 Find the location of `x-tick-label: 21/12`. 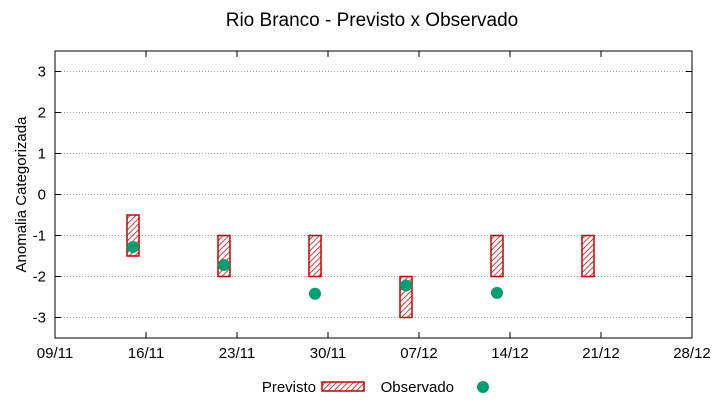

x-tick-label: 21/12 is located at coordinates (601, 353).